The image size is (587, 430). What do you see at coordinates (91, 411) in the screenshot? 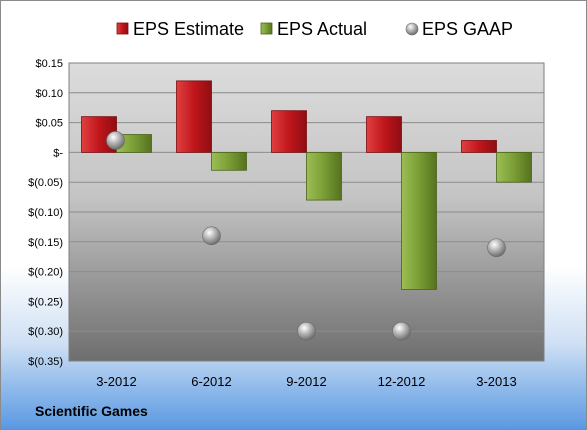
I see `company-label: Scientific Games` at bounding box center [91, 411].